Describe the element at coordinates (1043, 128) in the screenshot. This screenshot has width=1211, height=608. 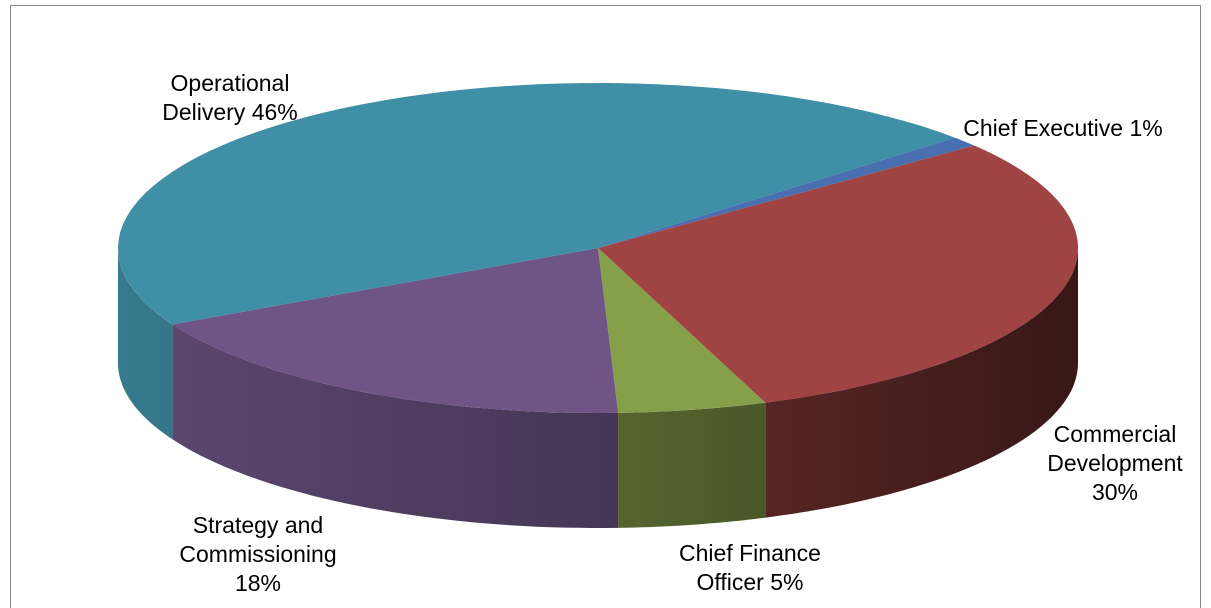
I see `label-name: Chief Executive` at that location.